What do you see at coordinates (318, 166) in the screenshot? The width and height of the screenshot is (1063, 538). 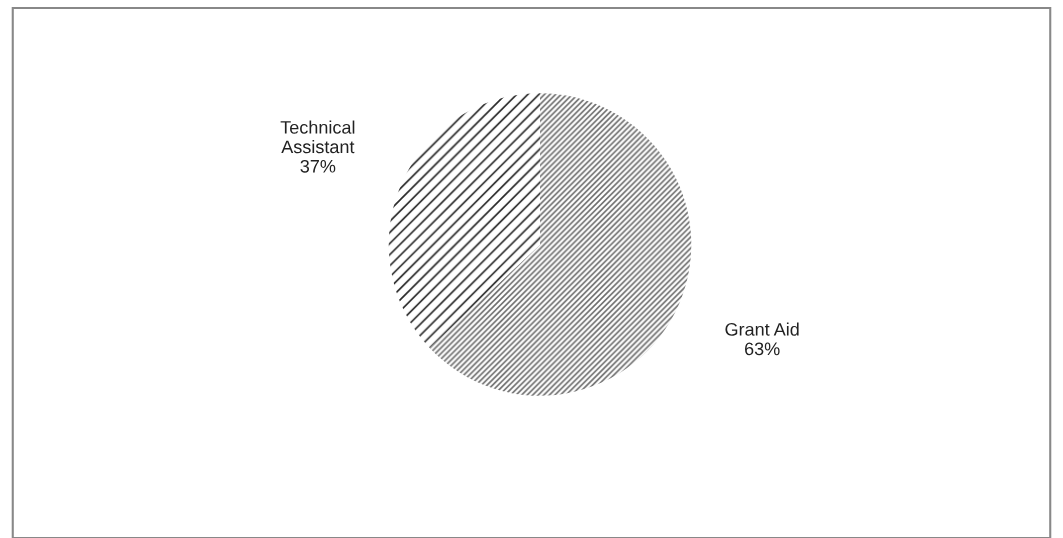 I see `data-label: 37%` at bounding box center [318, 166].